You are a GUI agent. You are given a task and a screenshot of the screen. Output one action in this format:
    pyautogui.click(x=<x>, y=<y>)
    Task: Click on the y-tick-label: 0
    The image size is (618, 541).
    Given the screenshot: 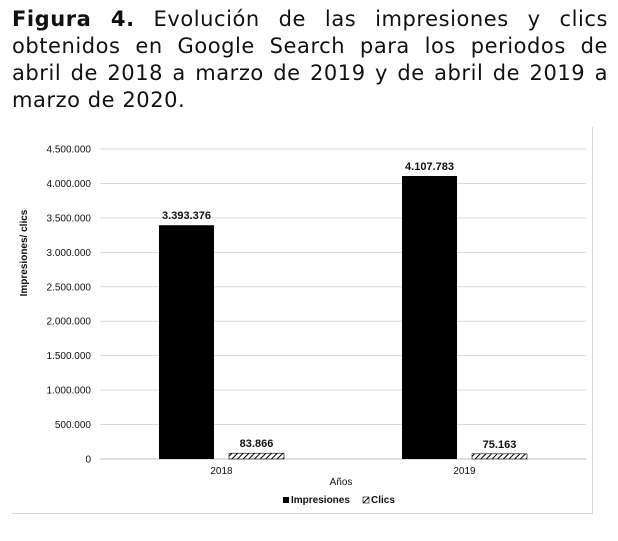 What is the action you would take?
    pyautogui.click(x=88, y=460)
    